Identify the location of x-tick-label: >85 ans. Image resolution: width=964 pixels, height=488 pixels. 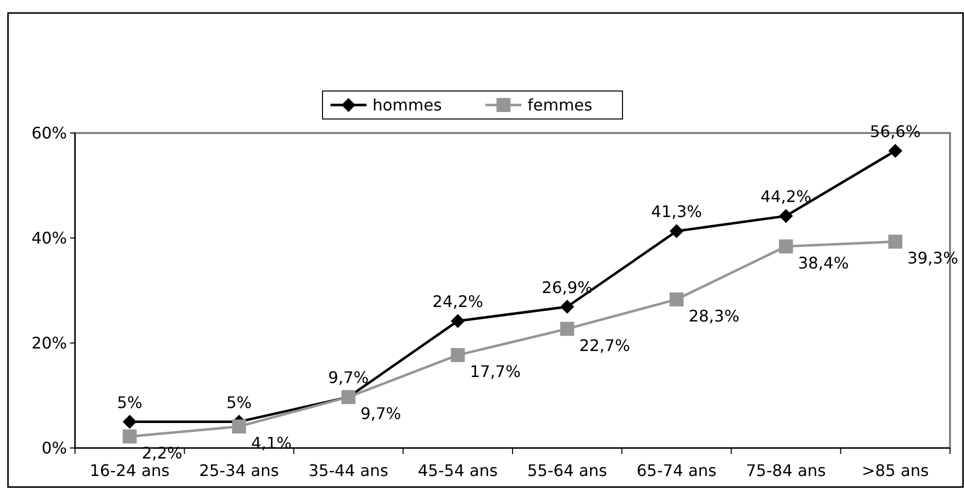
(895, 470).